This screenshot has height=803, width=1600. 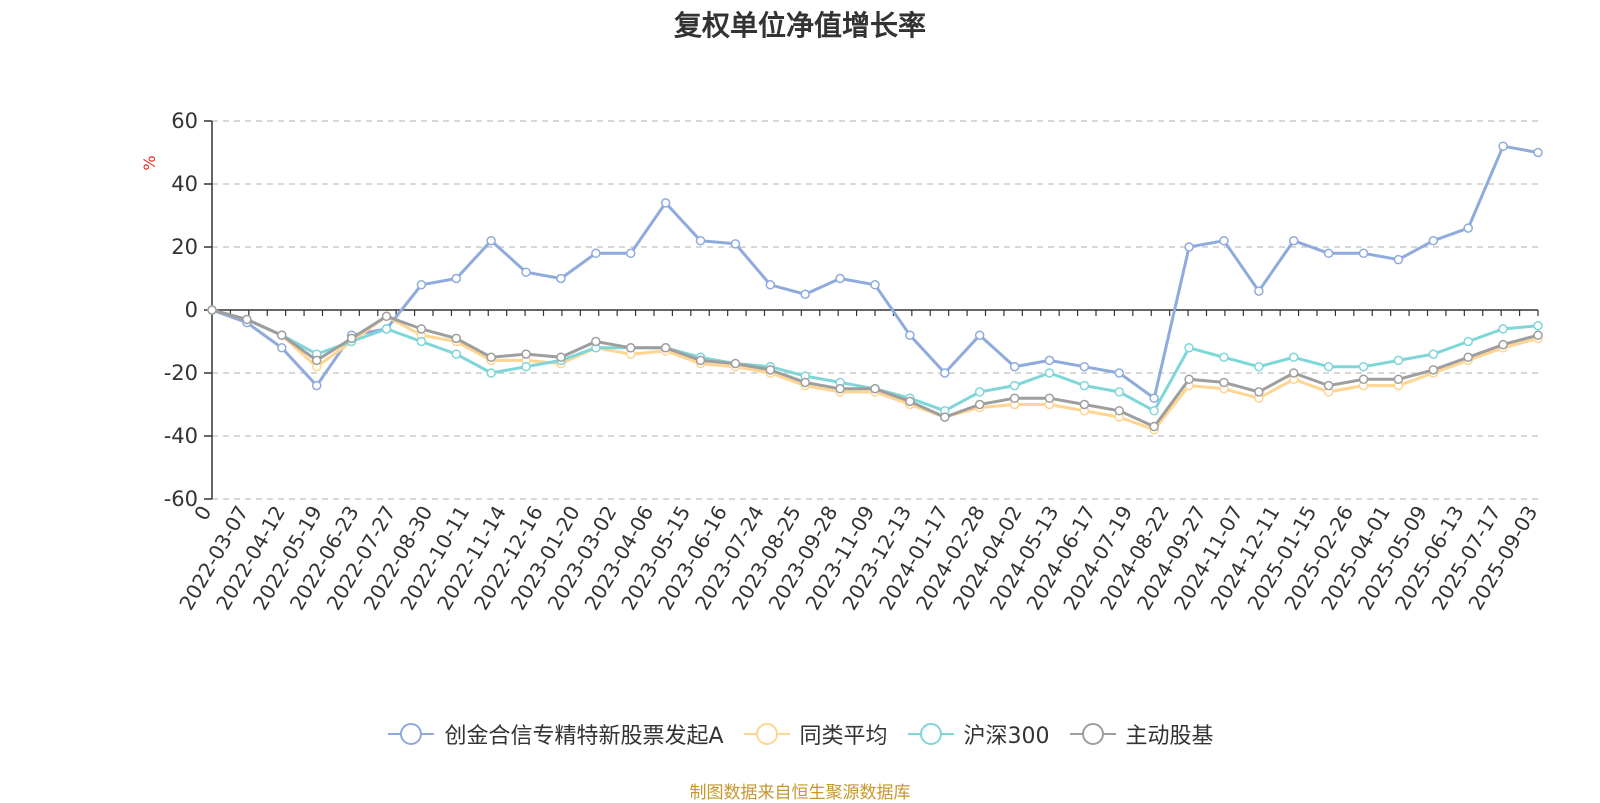 I want to click on legend-item: 同类平均, so click(x=815, y=734).